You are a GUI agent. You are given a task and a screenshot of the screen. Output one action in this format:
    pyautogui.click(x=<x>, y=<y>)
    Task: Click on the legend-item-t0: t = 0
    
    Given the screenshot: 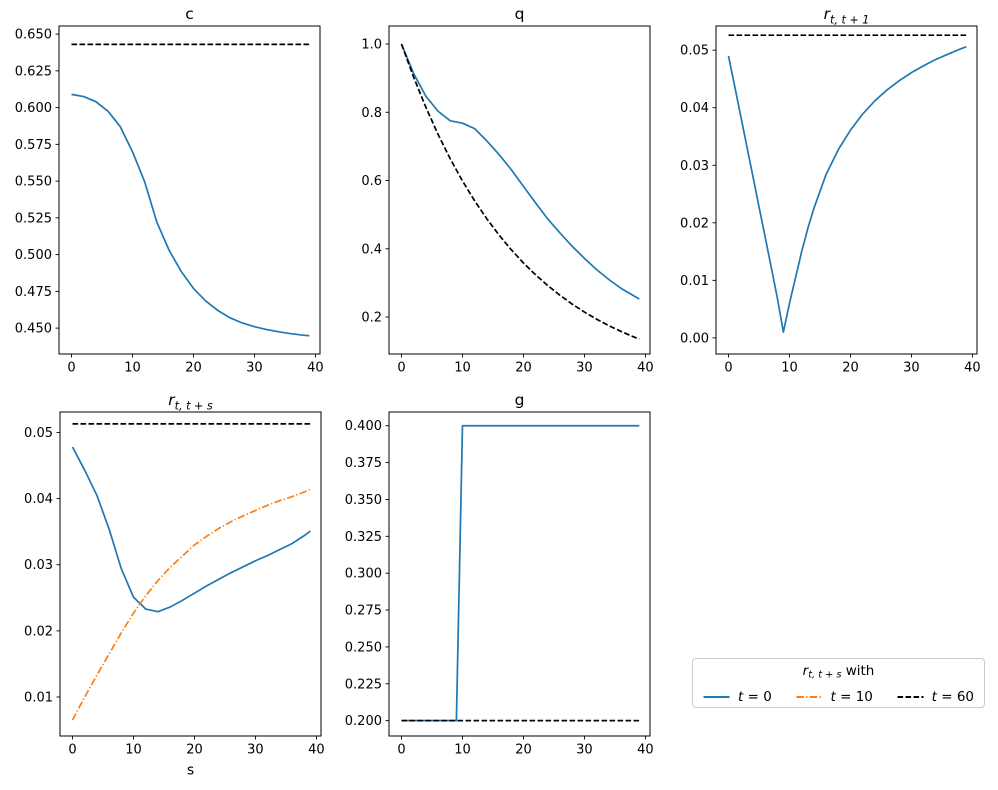 What is the action you would take?
    pyautogui.click(x=737, y=697)
    